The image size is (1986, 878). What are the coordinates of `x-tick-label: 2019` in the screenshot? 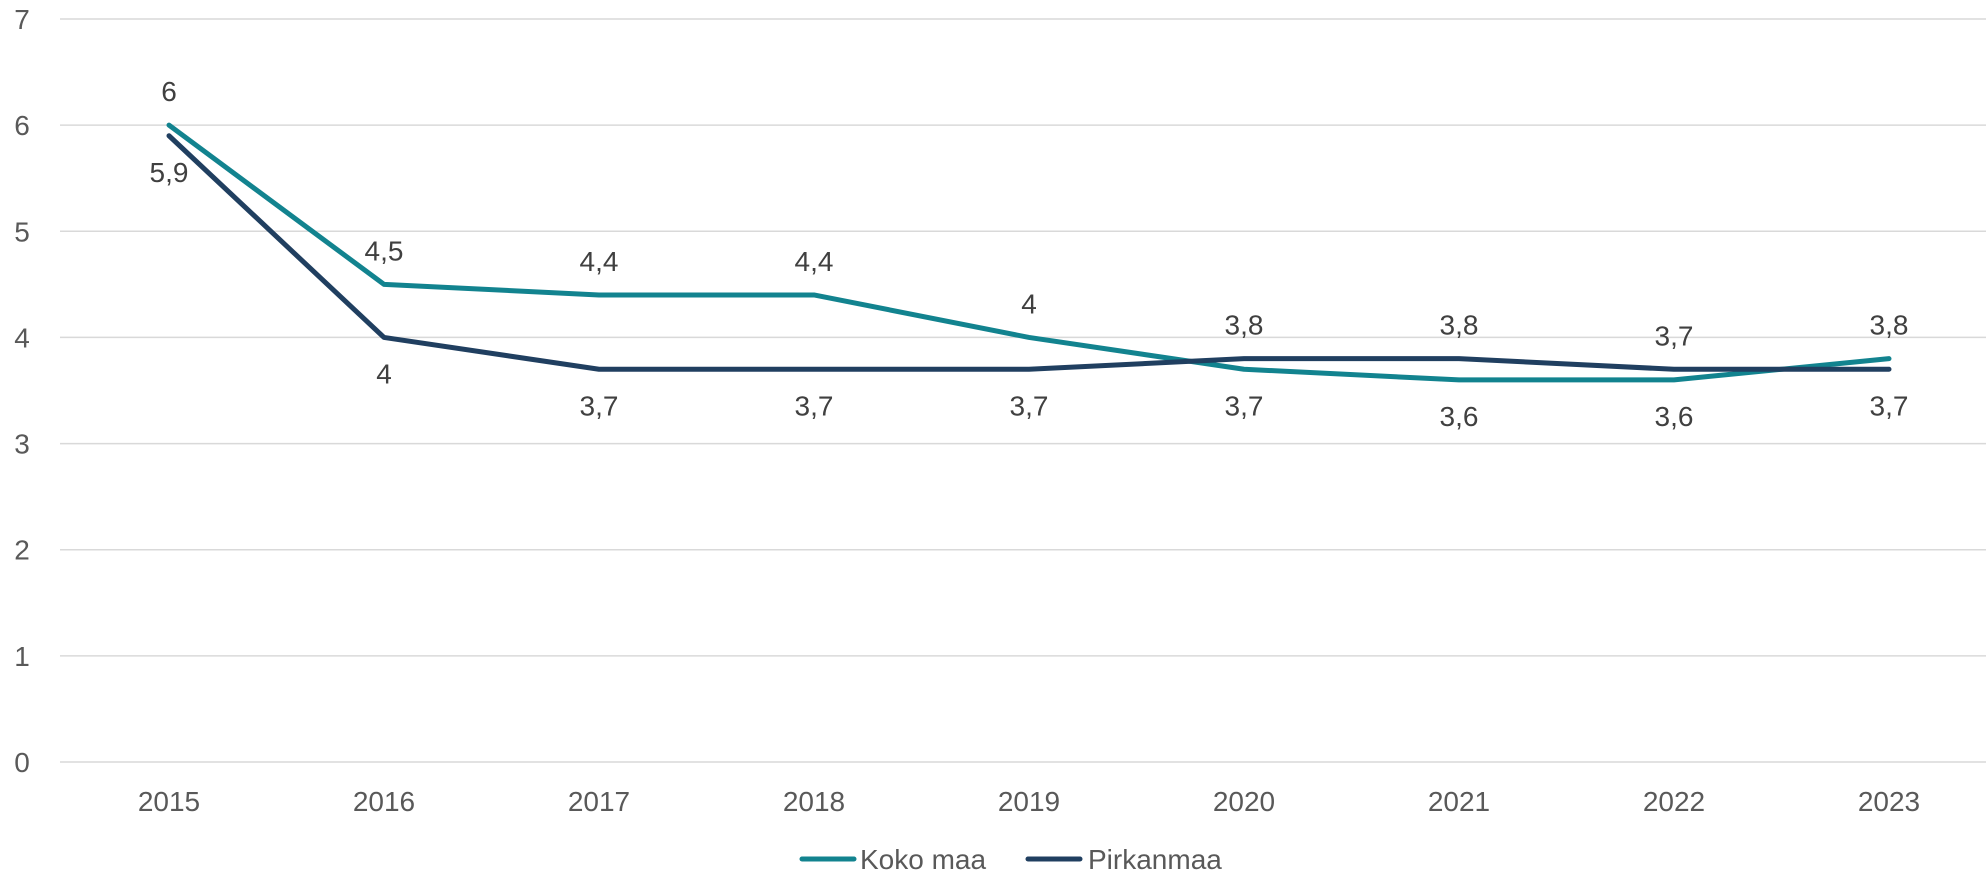 It's located at (1029, 801).